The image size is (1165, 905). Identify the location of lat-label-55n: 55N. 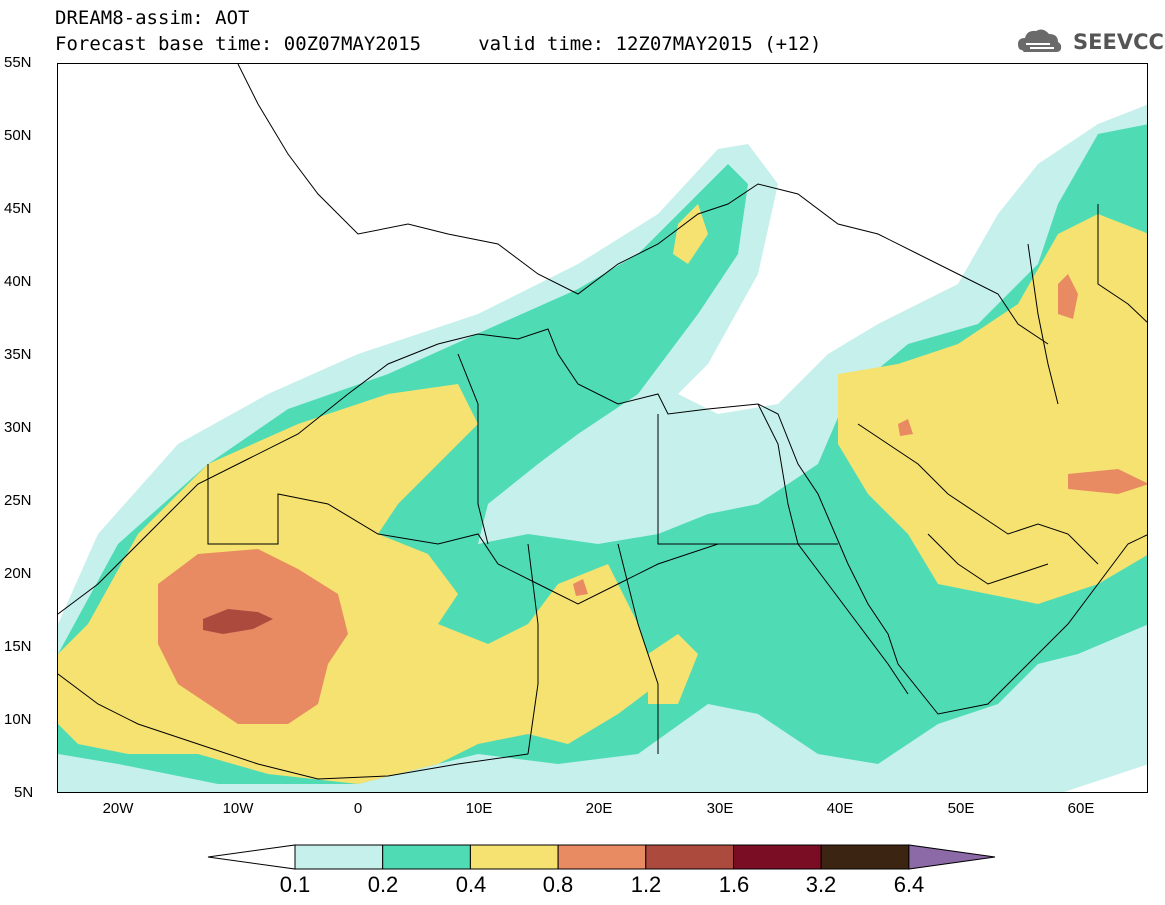
(18, 62).